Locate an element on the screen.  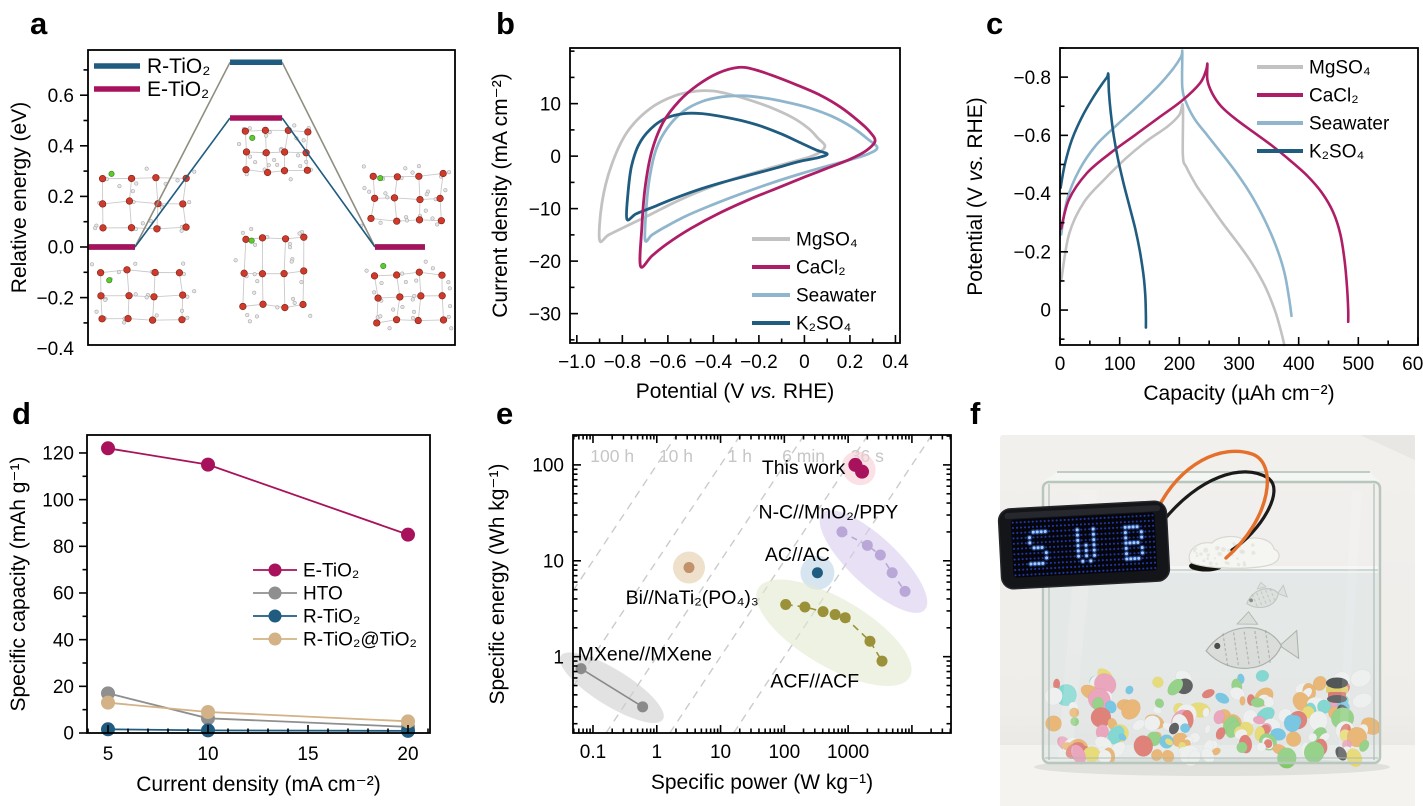
x-axis-label: Specific power (W kg⁻¹) is located at coordinates (762, 782).